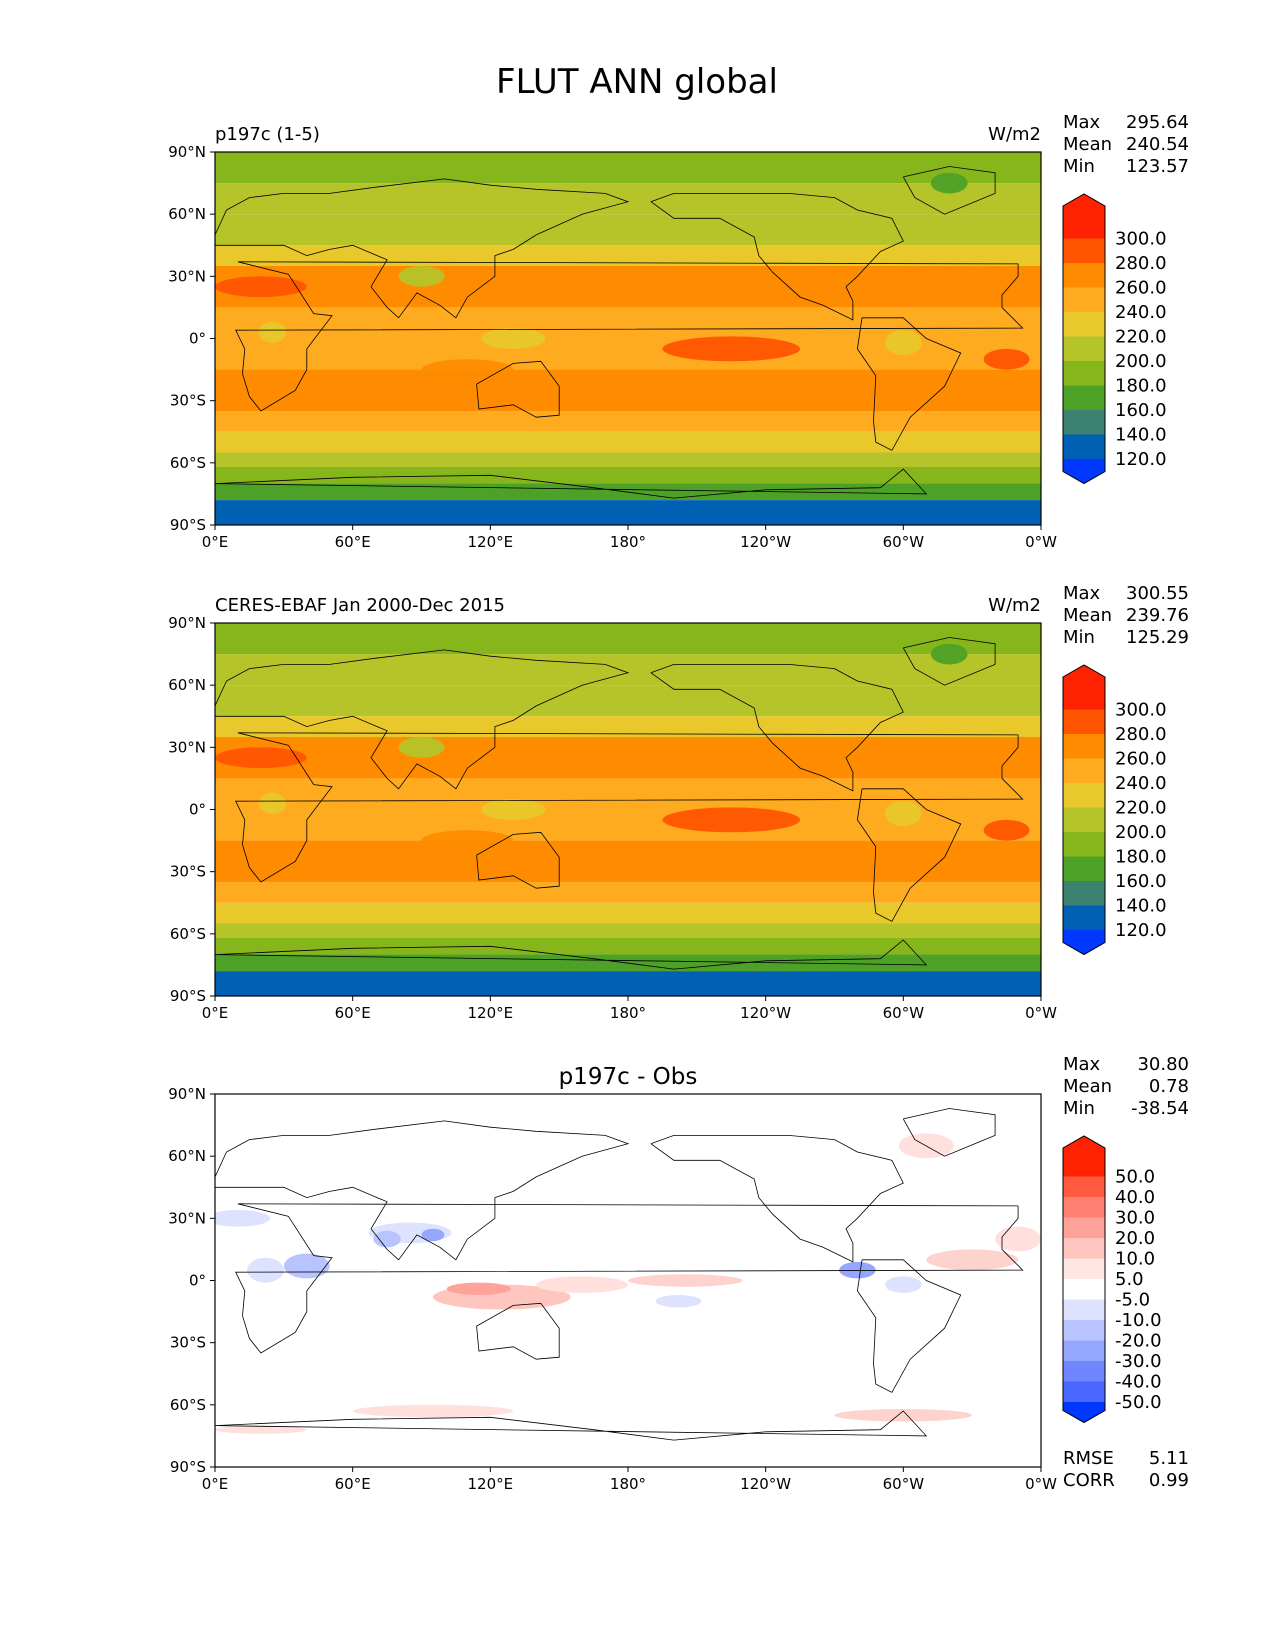 This screenshot has width=1275, height=1650. Describe the element at coordinates (1157, 166) in the screenshot. I see `stat-value: 123.57` at that location.